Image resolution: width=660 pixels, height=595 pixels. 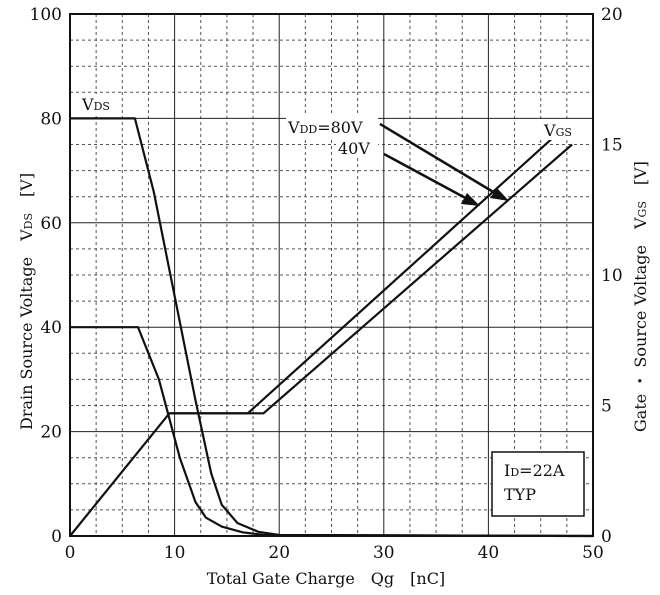 I want to click on vdd80-label: VDD=80V, so click(x=325, y=127).